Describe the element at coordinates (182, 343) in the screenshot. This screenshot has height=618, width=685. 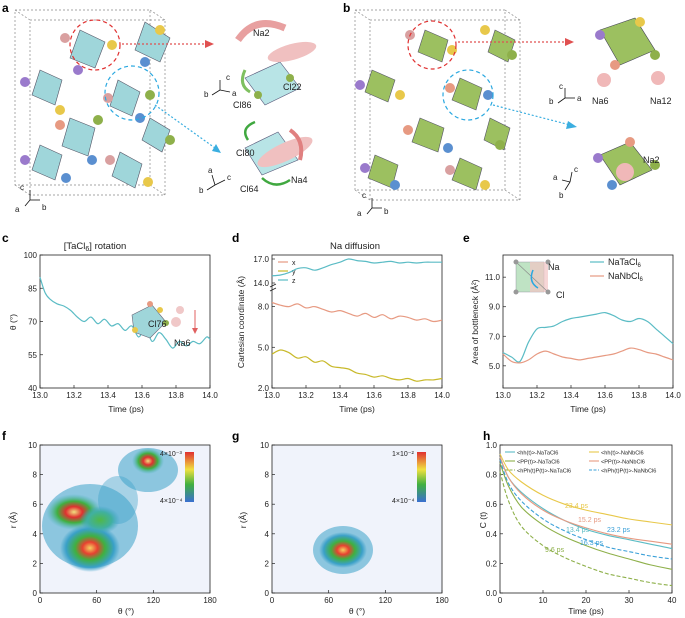
I see `inset-label-na6: Na6` at that location.